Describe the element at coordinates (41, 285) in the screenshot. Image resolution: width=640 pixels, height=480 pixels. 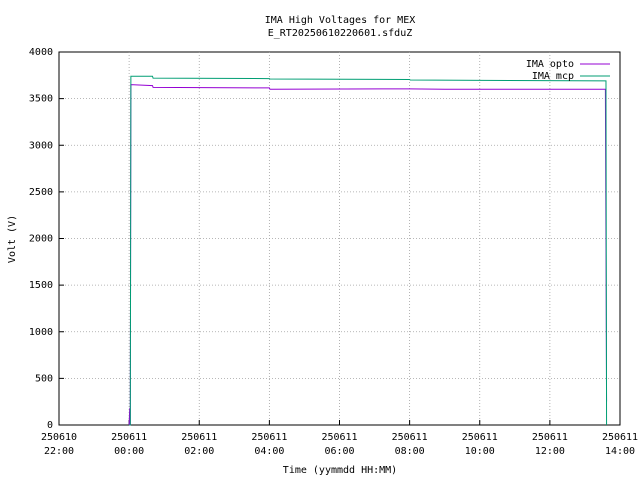
I see `y-tick-label: 1500` at that location.